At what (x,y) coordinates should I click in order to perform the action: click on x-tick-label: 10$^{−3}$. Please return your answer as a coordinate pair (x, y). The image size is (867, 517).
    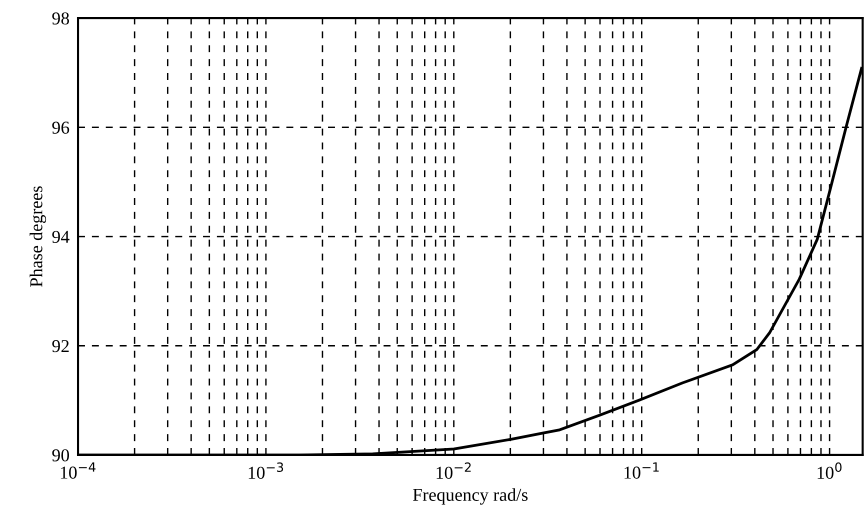
    Looking at the image, I should click on (266, 470).